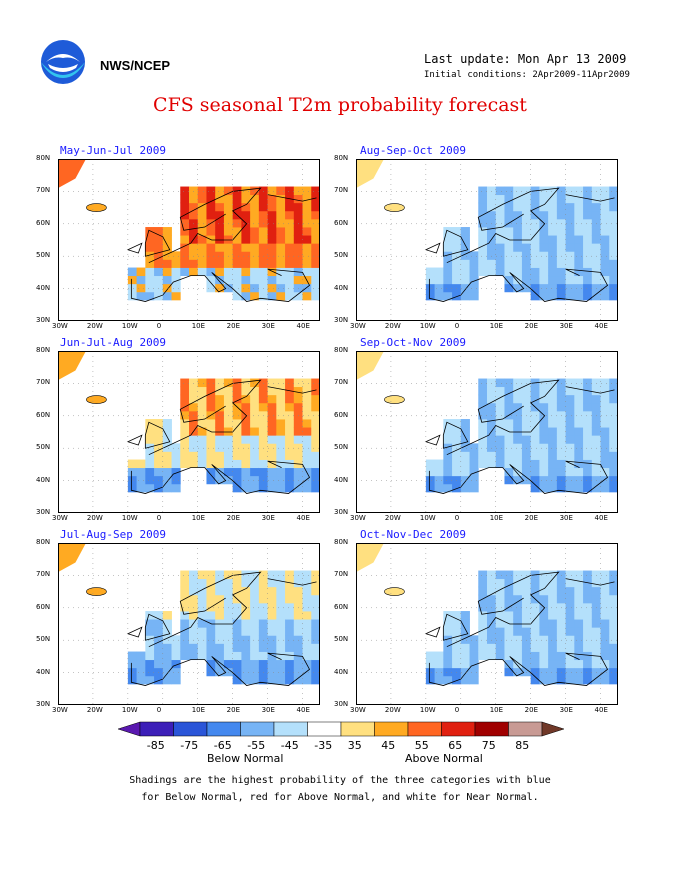 The width and height of the screenshot is (680, 880). What do you see at coordinates (155, 745) in the screenshot?
I see `colorbar-tick-label: -85` at bounding box center [155, 745].